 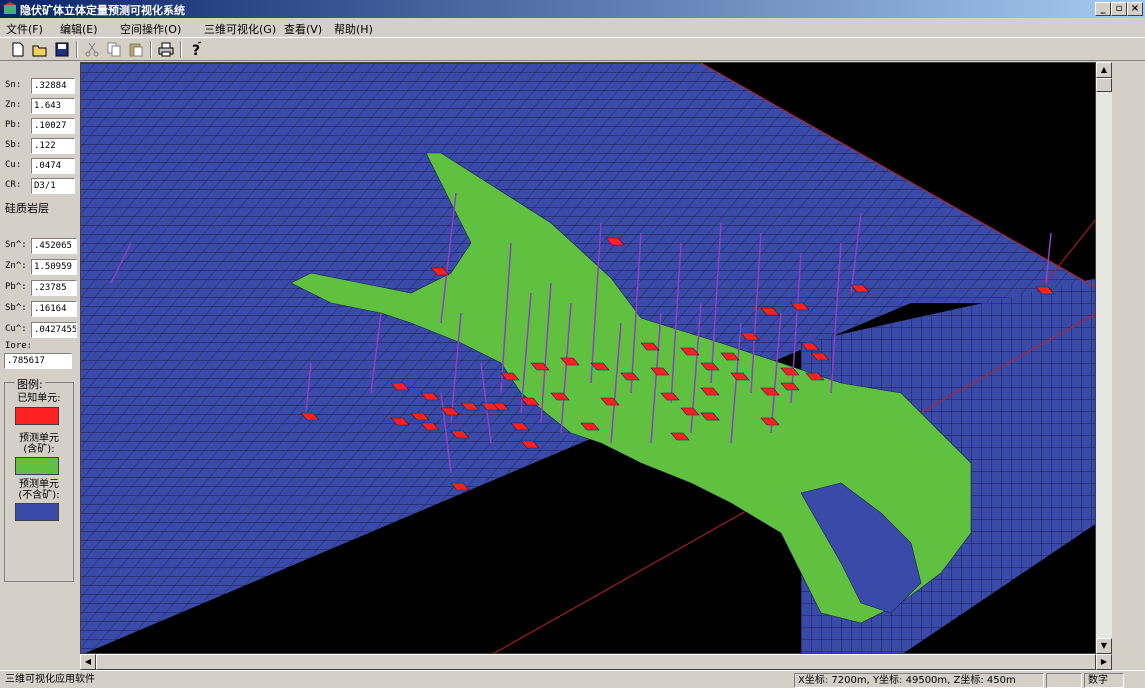 What do you see at coordinates (24, 29) in the screenshot?
I see `menu-file: 文件(F)` at bounding box center [24, 29].